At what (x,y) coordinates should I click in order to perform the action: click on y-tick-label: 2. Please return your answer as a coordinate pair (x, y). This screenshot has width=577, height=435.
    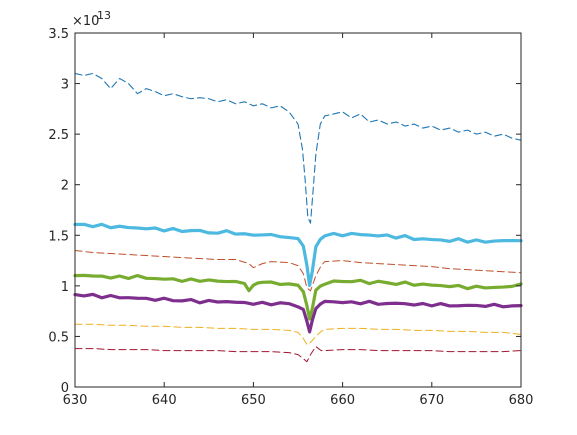
    Looking at the image, I should click on (65, 186).